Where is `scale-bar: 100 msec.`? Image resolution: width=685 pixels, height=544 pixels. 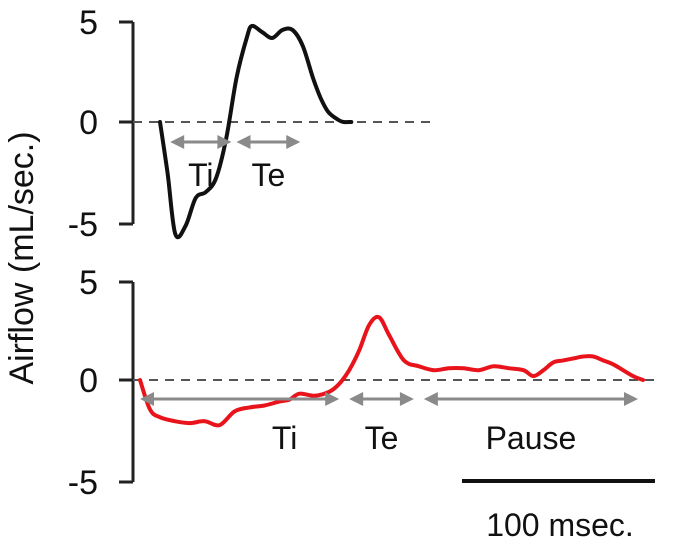 scale-bar: 100 msec. is located at coordinates (558, 511).